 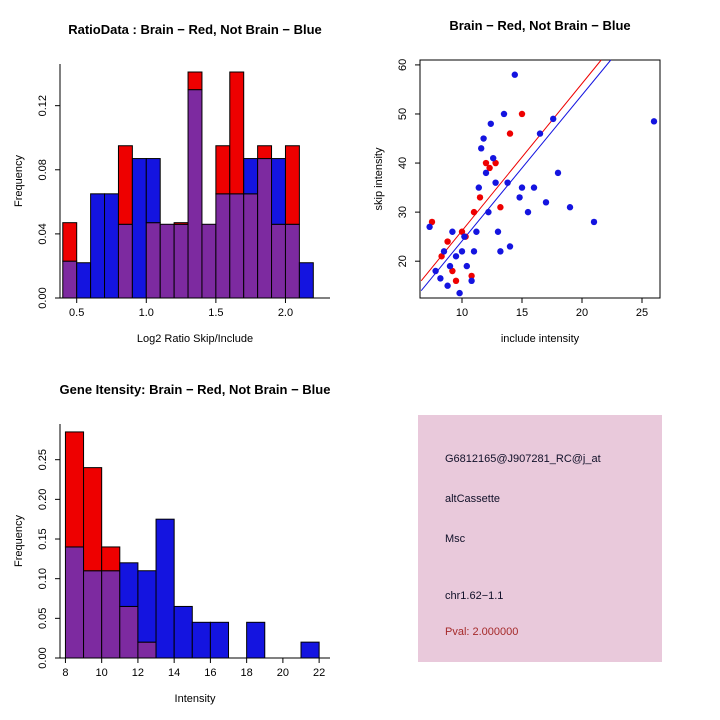 I want to click on x-axis-label: Log2 Ratio Skip/Include, so click(x=195, y=339).